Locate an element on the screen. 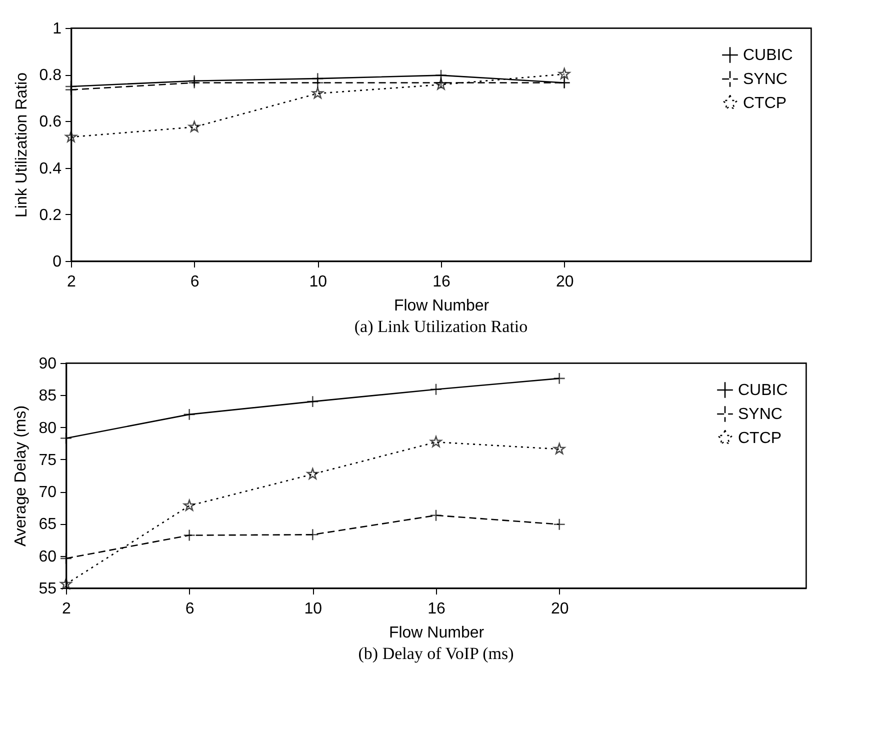 Image resolution: width=892 pixels, height=742 pixels. y-axis-title: Link Utilization Ratio is located at coordinates (21, 145).